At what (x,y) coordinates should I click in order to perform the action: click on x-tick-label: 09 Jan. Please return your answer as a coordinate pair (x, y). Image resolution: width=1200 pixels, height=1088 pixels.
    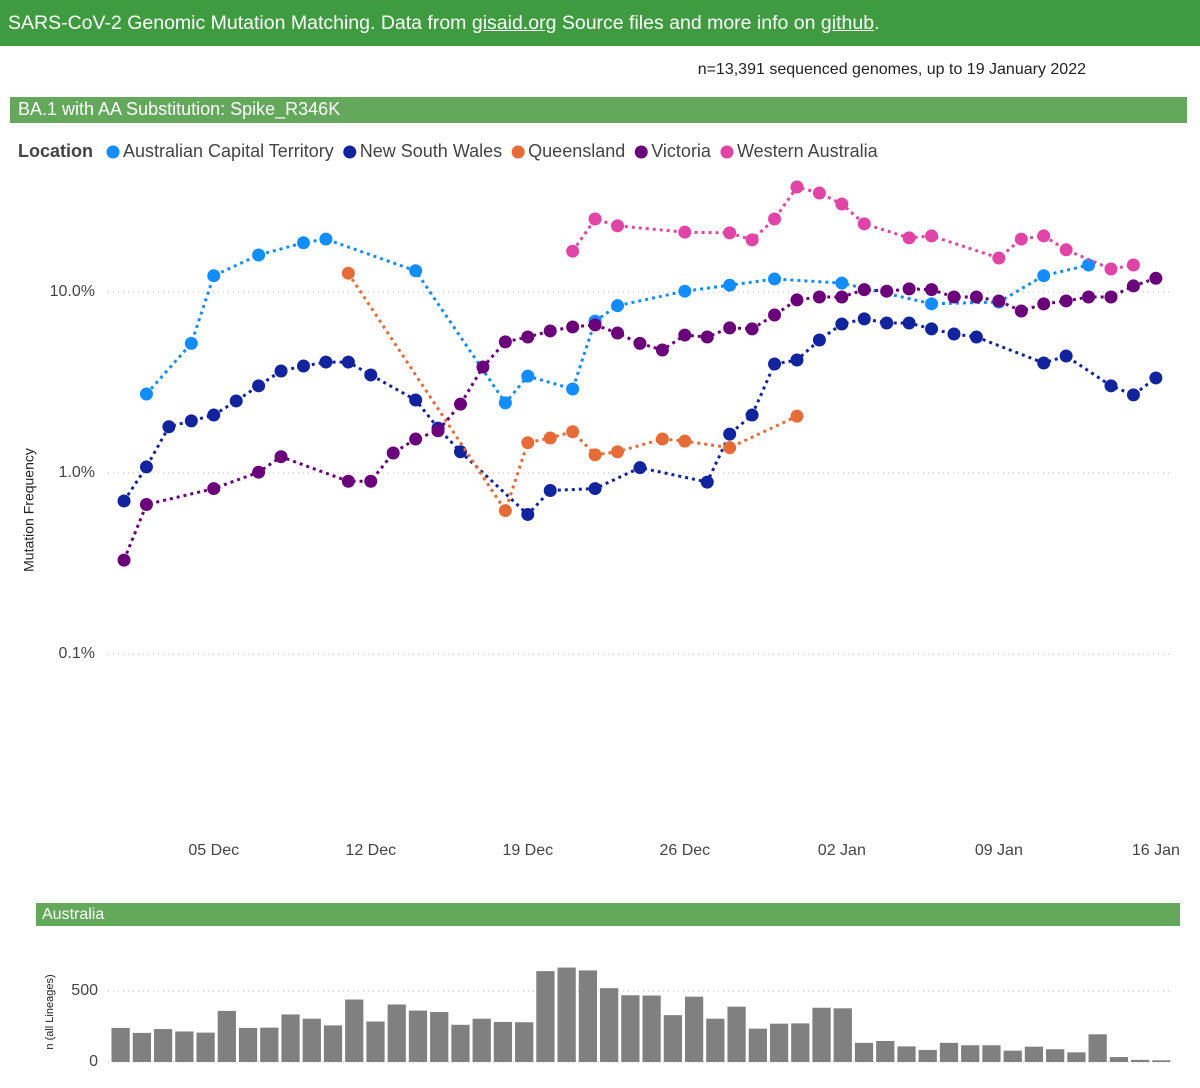
    Looking at the image, I should click on (999, 850).